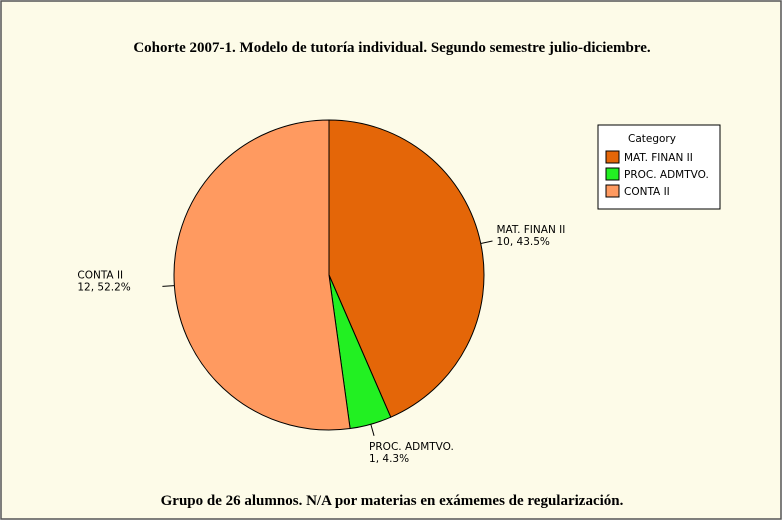  What do you see at coordinates (666, 175) in the screenshot?
I see `legend-label: PROC. ADMTVO.` at bounding box center [666, 175].